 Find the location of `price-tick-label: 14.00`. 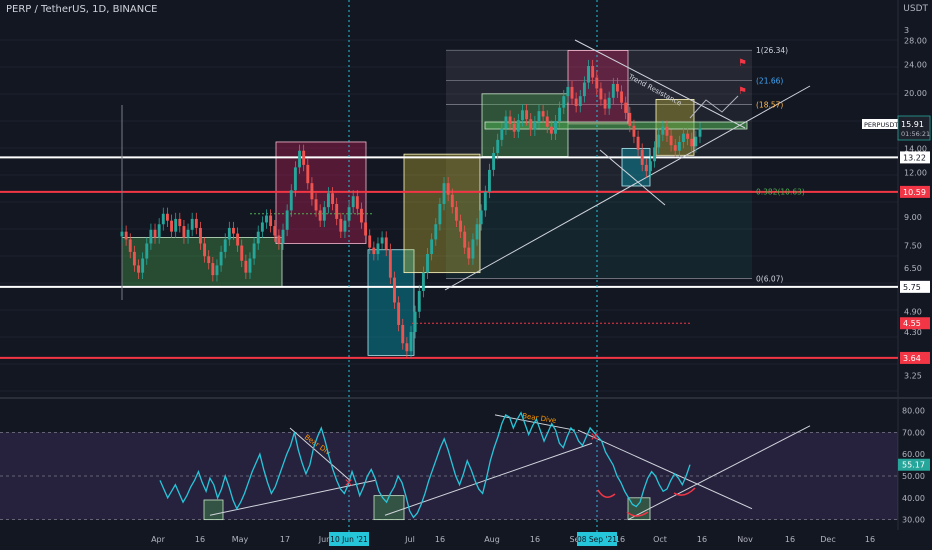

price-tick-label: 14.00 is located at coordinates (915, 148).